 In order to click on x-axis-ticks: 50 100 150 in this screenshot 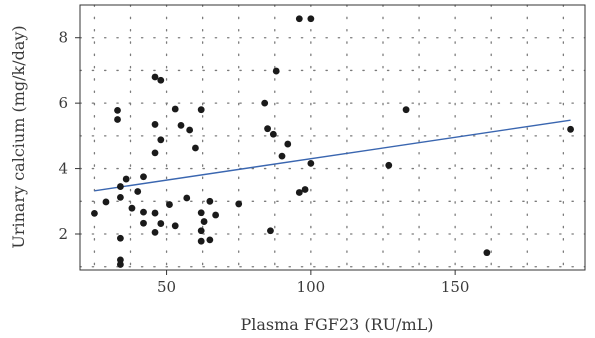, I will do `click(313, 283)`.